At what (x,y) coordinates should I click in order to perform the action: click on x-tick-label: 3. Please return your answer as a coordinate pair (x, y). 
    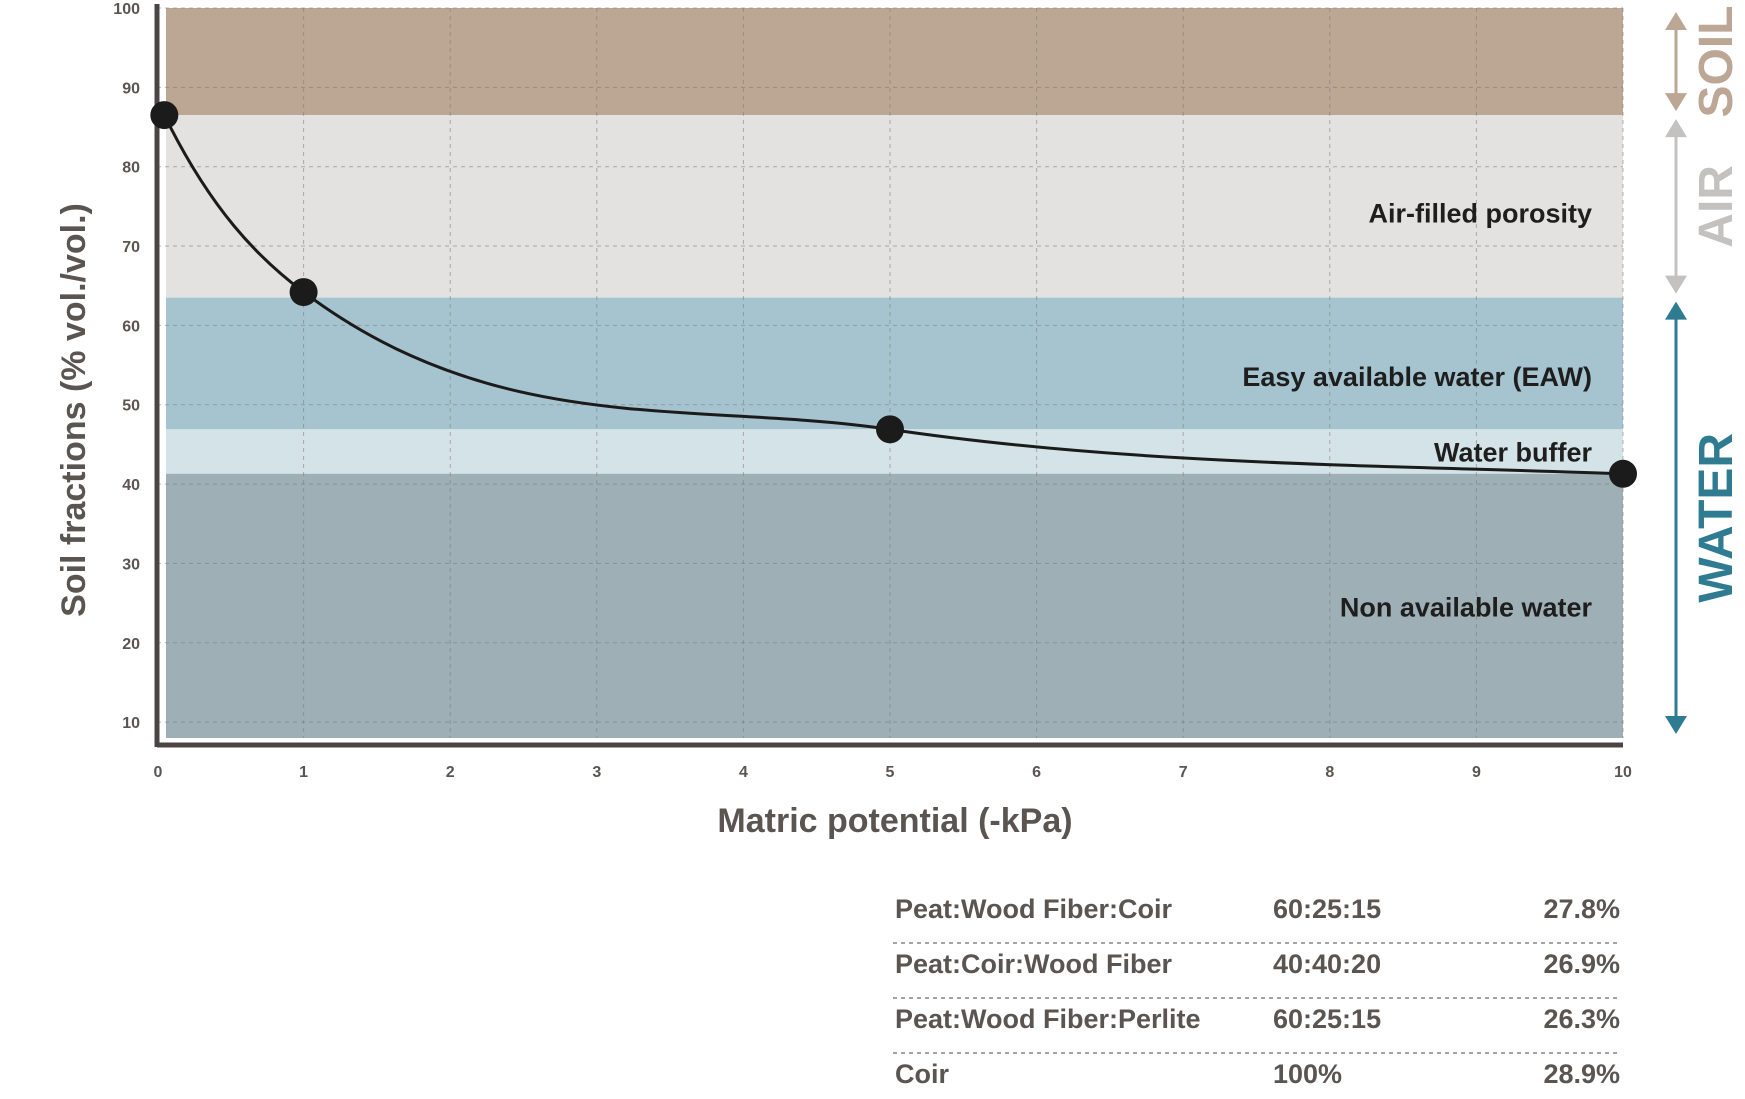
    Looking at the image, I should click on (596, 772).